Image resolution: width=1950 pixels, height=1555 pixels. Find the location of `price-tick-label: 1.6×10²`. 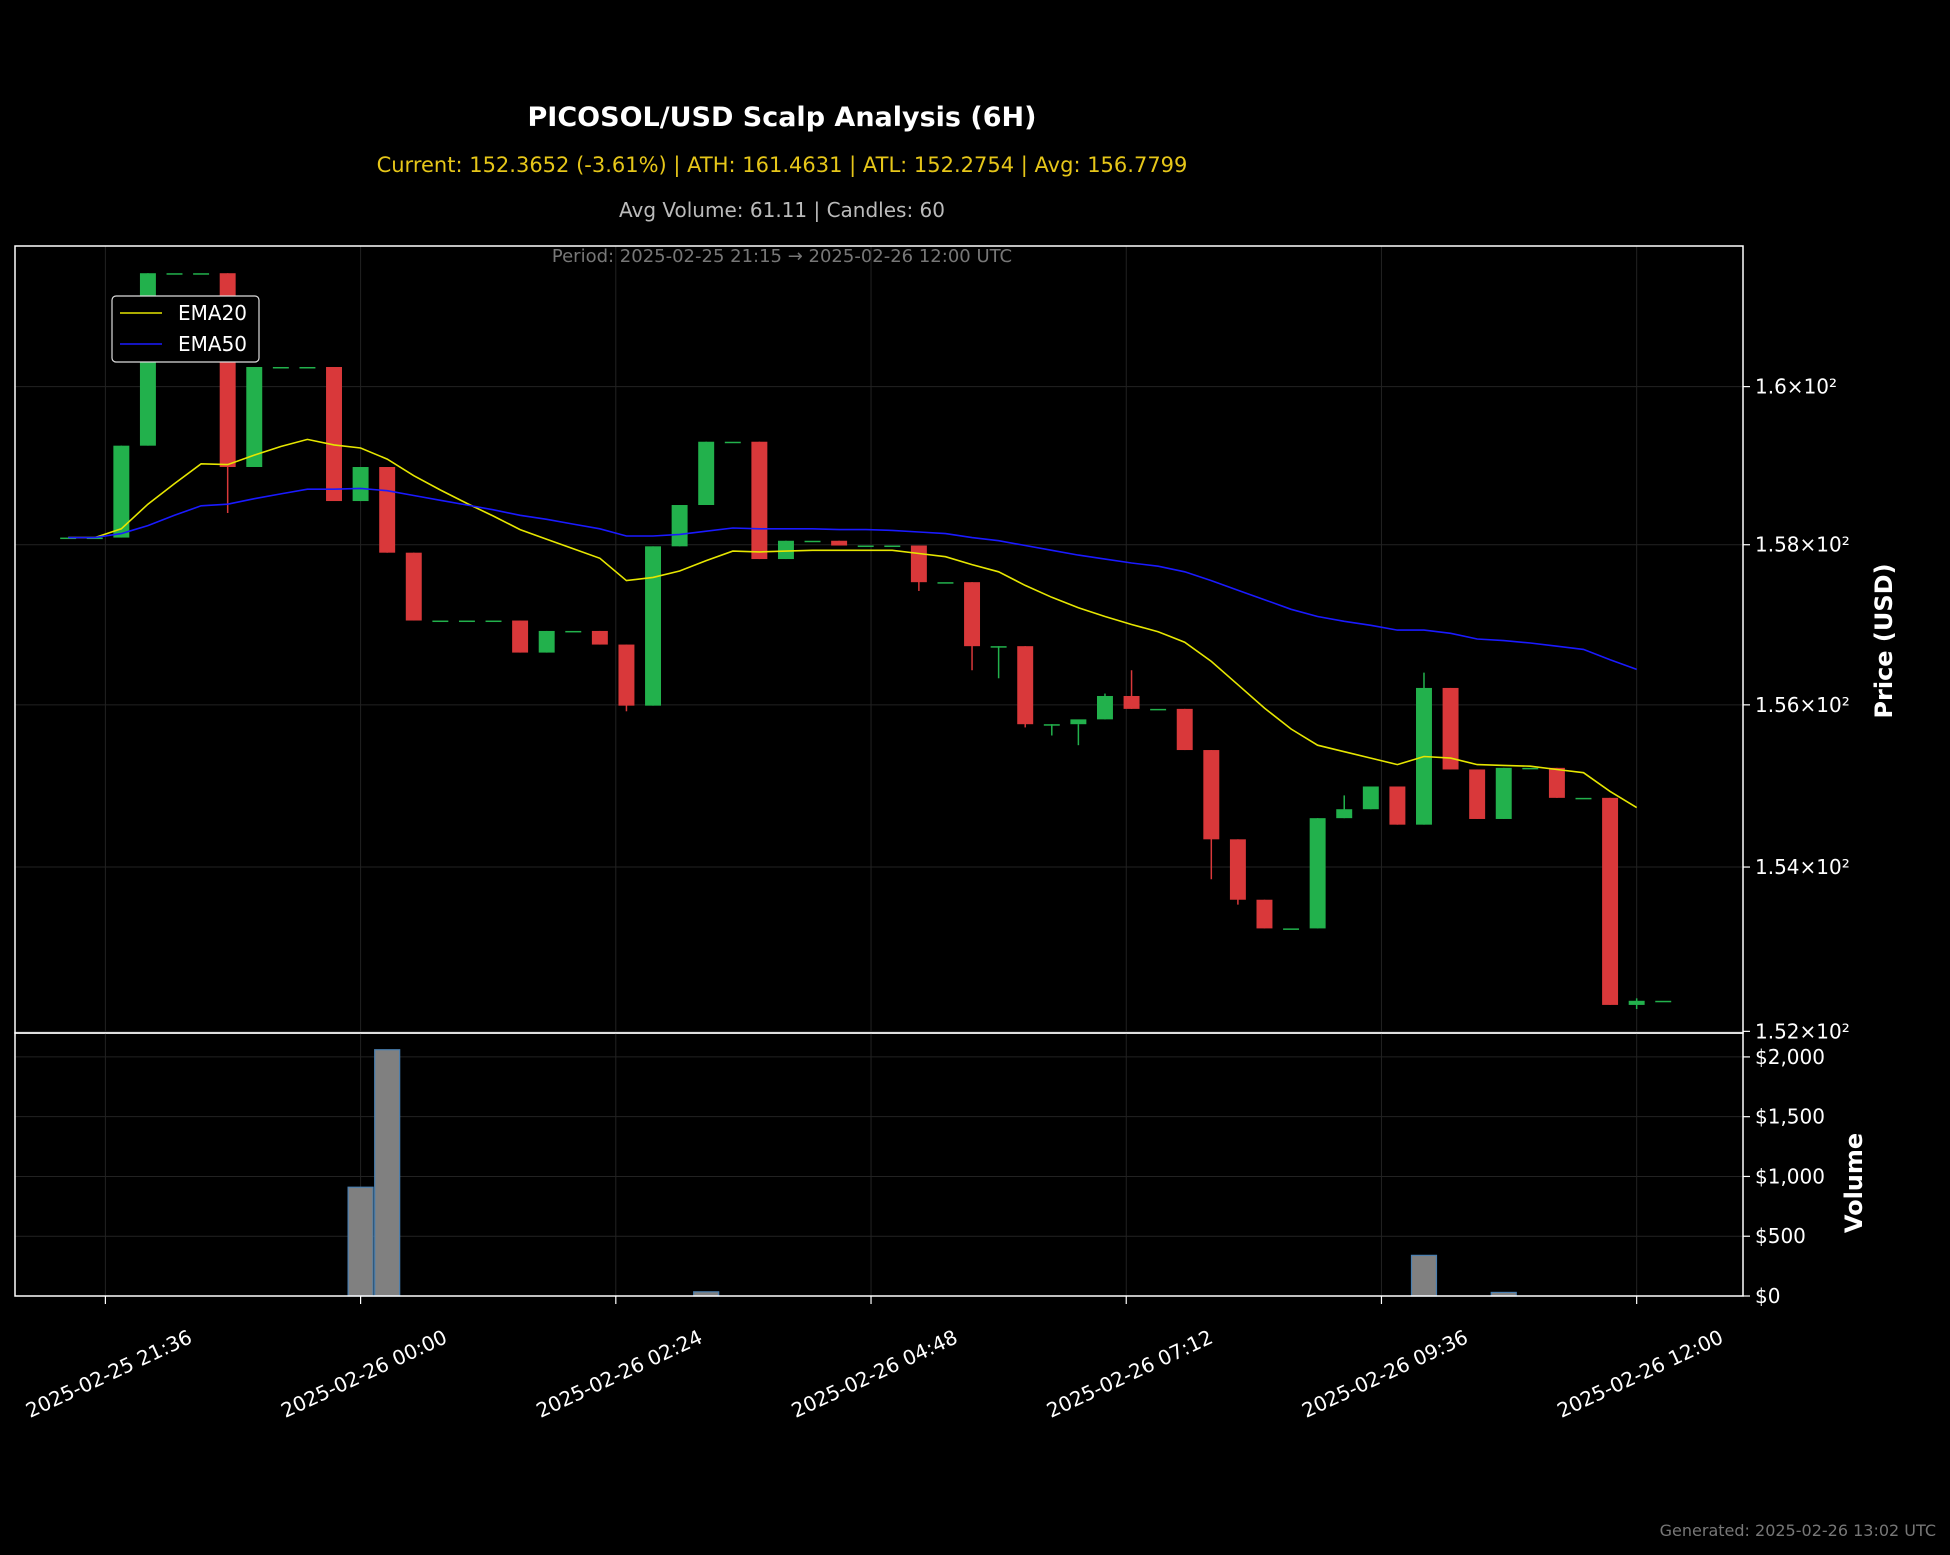

price-tick-label: 1.6×10² is located at coordinates (1796, 387).